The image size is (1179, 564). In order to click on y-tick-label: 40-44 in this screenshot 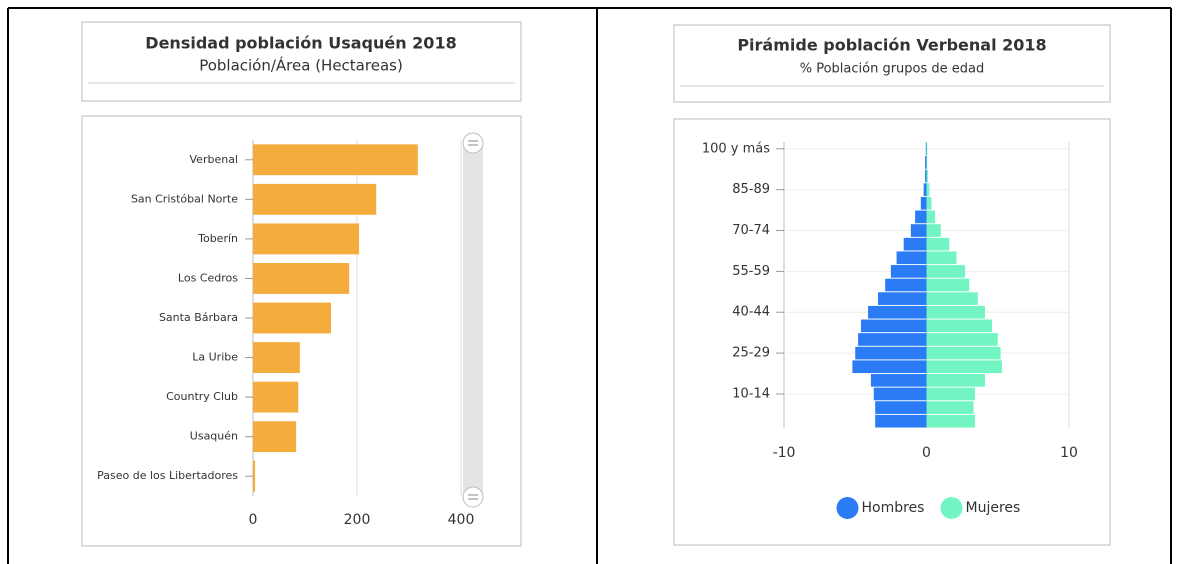, I will do `click(751, 312)`.